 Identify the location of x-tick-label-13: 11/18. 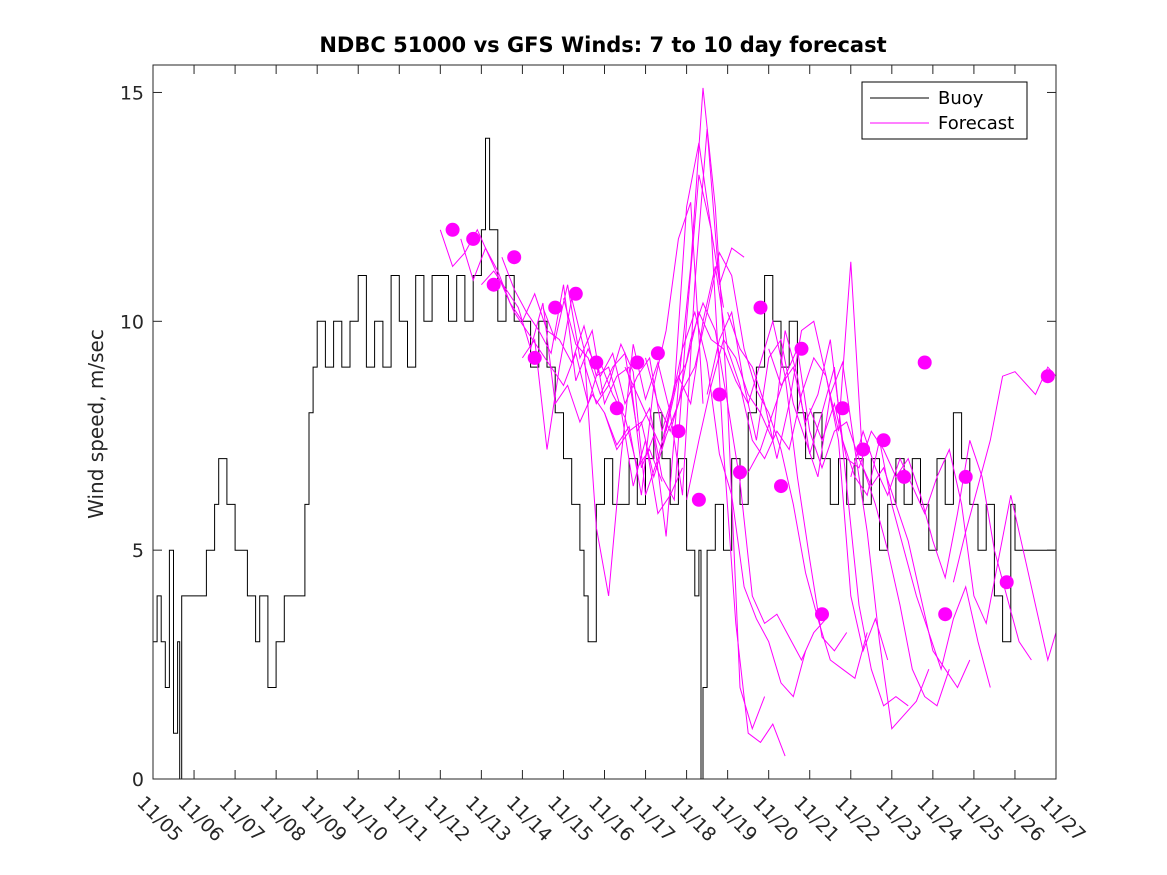
(693, 819).